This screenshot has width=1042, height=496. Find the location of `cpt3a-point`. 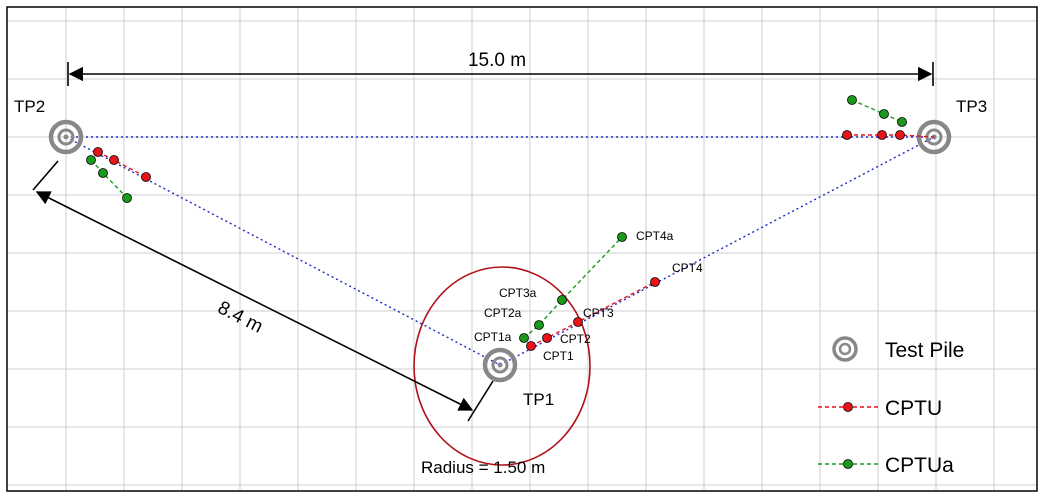

cpt3a-point is located at coordinates (562, 300).